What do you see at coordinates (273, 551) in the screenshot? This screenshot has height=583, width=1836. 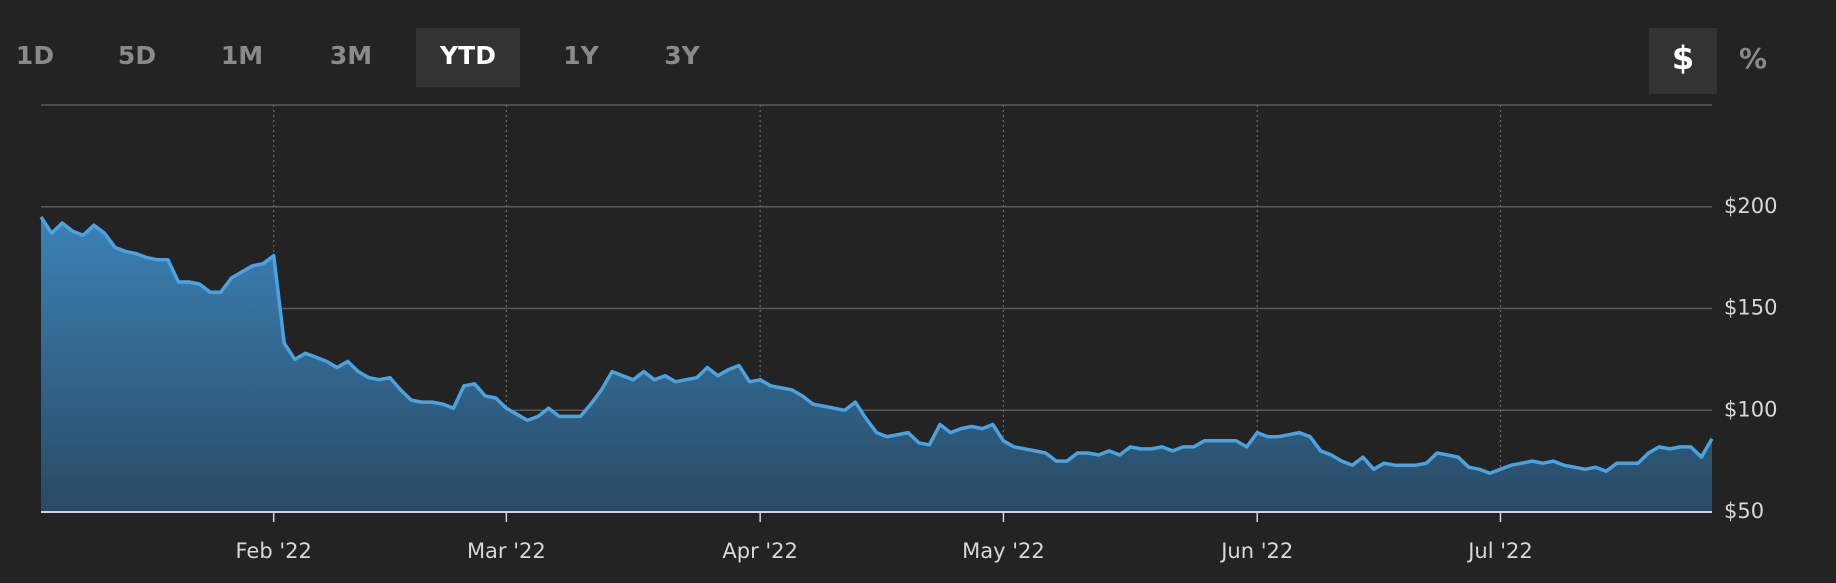 I see `x-tick-label: Feb '22` at bounding box center [273, 551].